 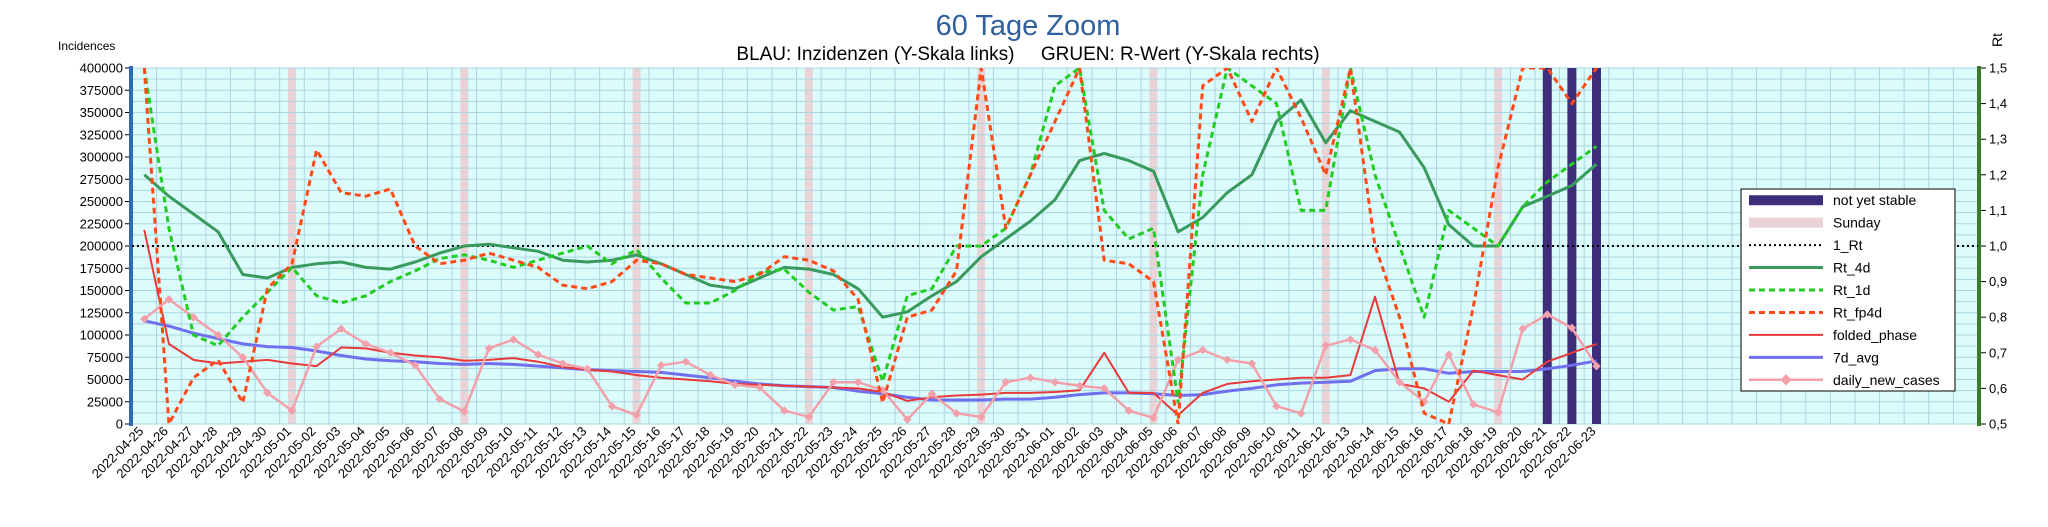 I want to click on right-tick-label: 1,3, so click(x=1998, y=139).